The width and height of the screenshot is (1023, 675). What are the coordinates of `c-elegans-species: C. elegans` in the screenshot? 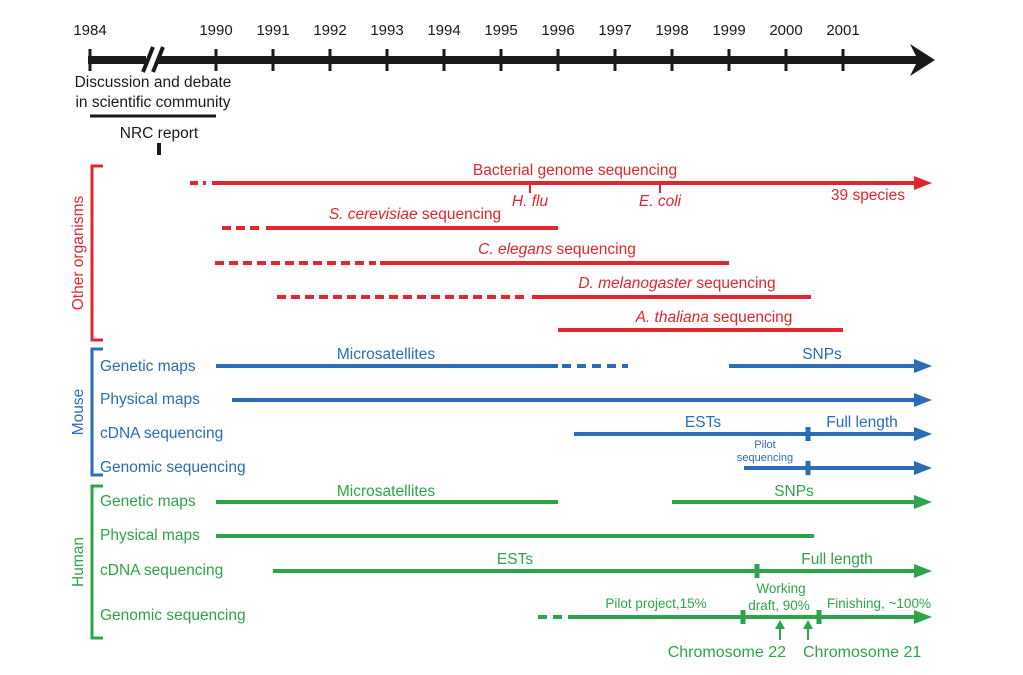 It's located at (515, 249).